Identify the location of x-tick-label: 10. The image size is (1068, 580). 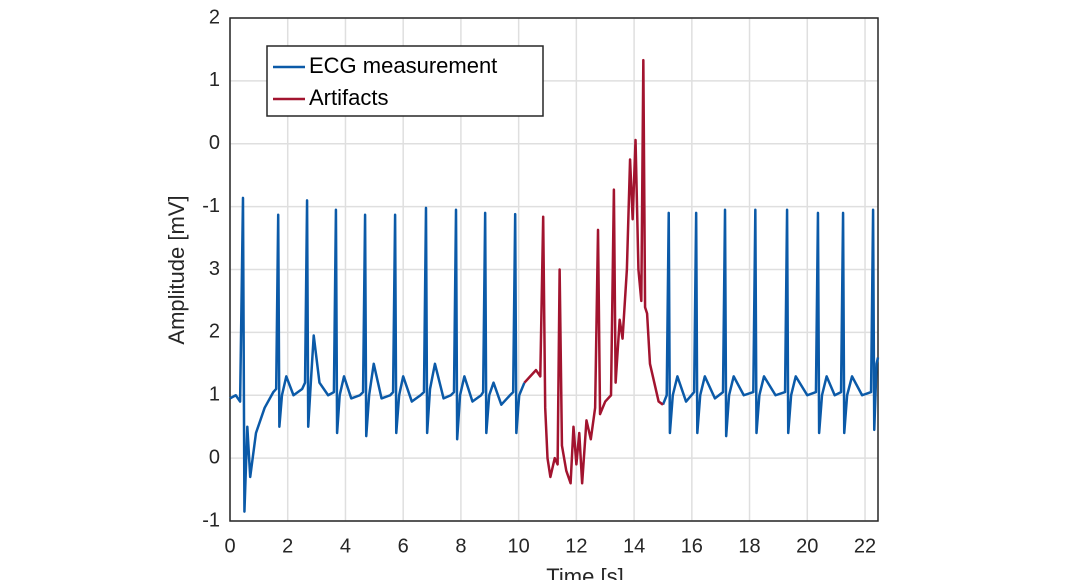
(519, 546).